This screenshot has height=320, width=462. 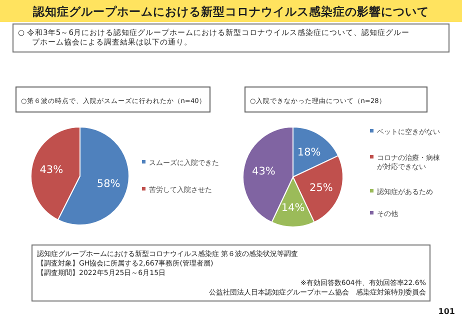 What do you see at coordinates (108, 184) in the screenshot?
I see `data-label: 58%` at bounding box center [108, 184].